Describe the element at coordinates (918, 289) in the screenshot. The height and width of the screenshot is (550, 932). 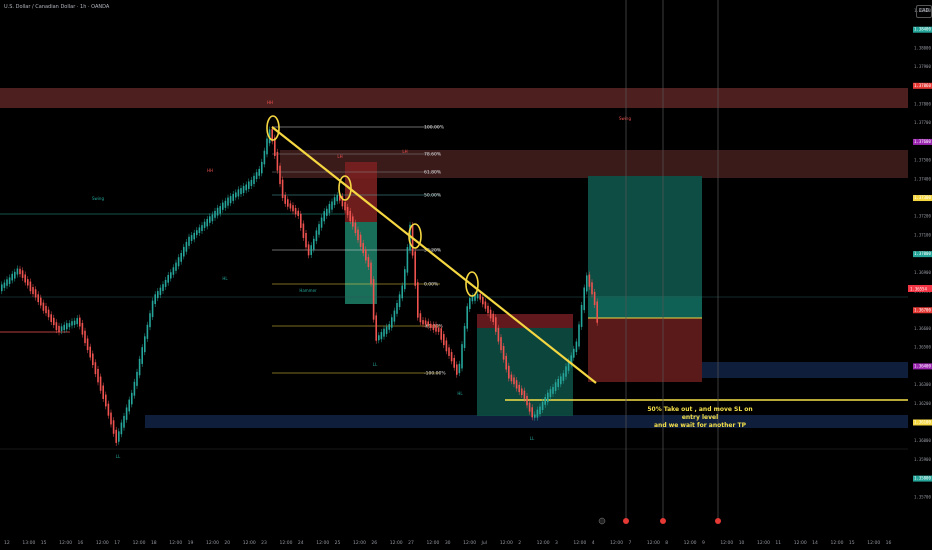
I see `current-price-label: 1.36554` at that location.